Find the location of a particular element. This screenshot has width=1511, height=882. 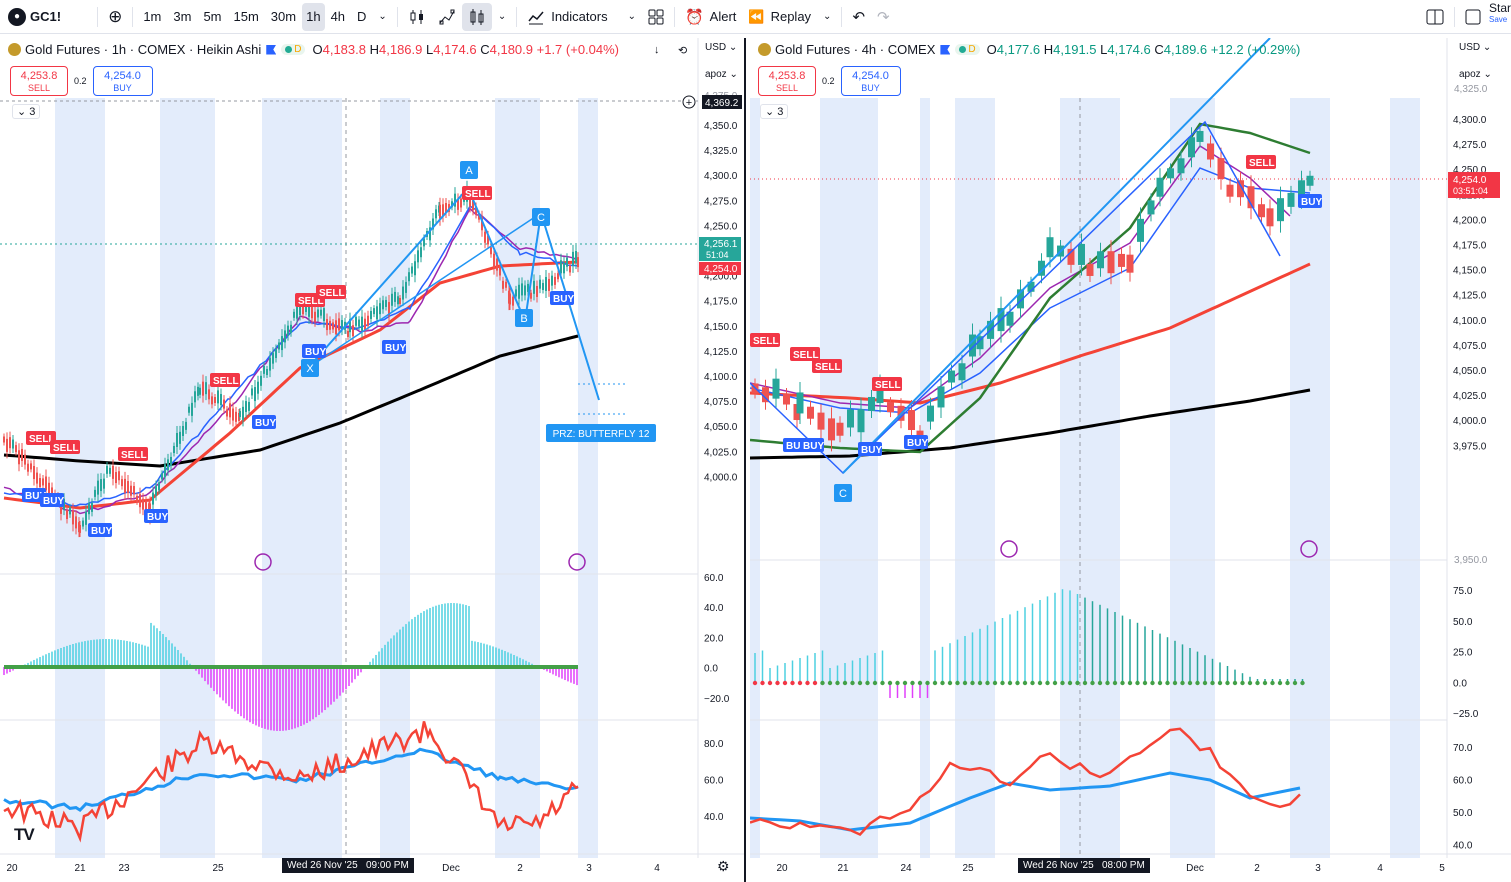

left-maximize-button: ⟲ is located at coordinates (683, 51).